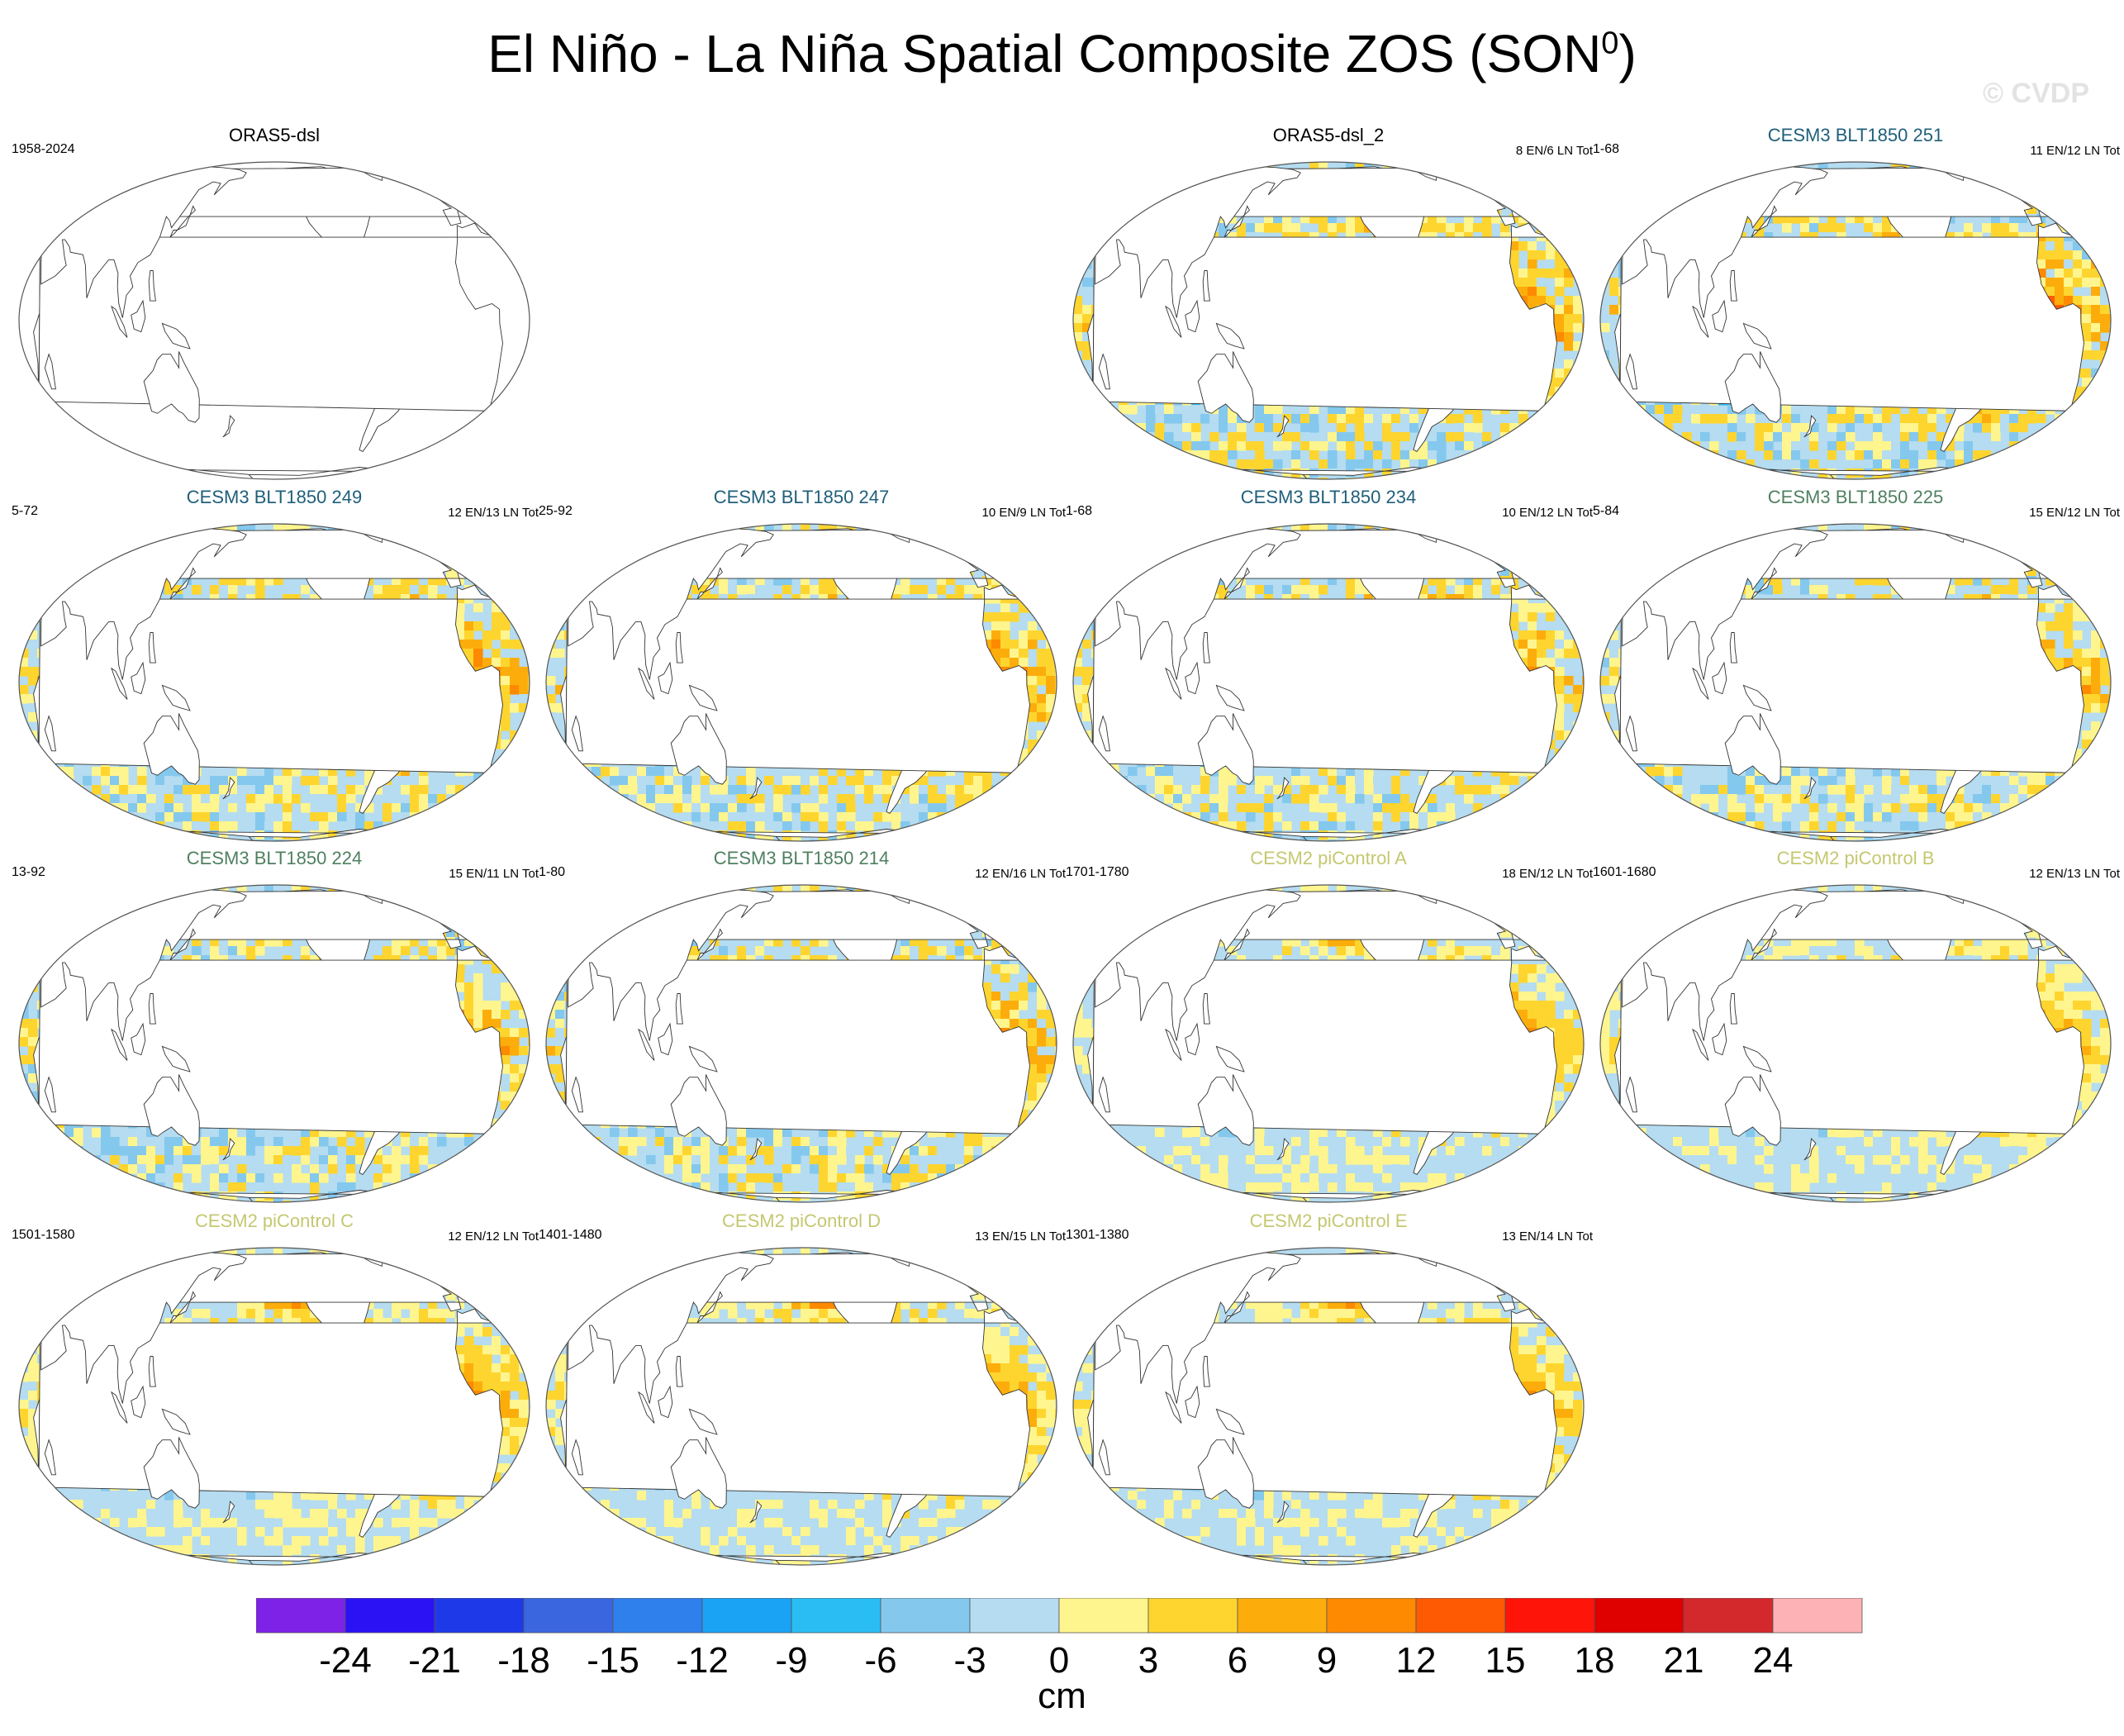 The image size is (2124, 1736). I want to click on panel-title: CESM3 BLT1850 247, so click(801, 497).